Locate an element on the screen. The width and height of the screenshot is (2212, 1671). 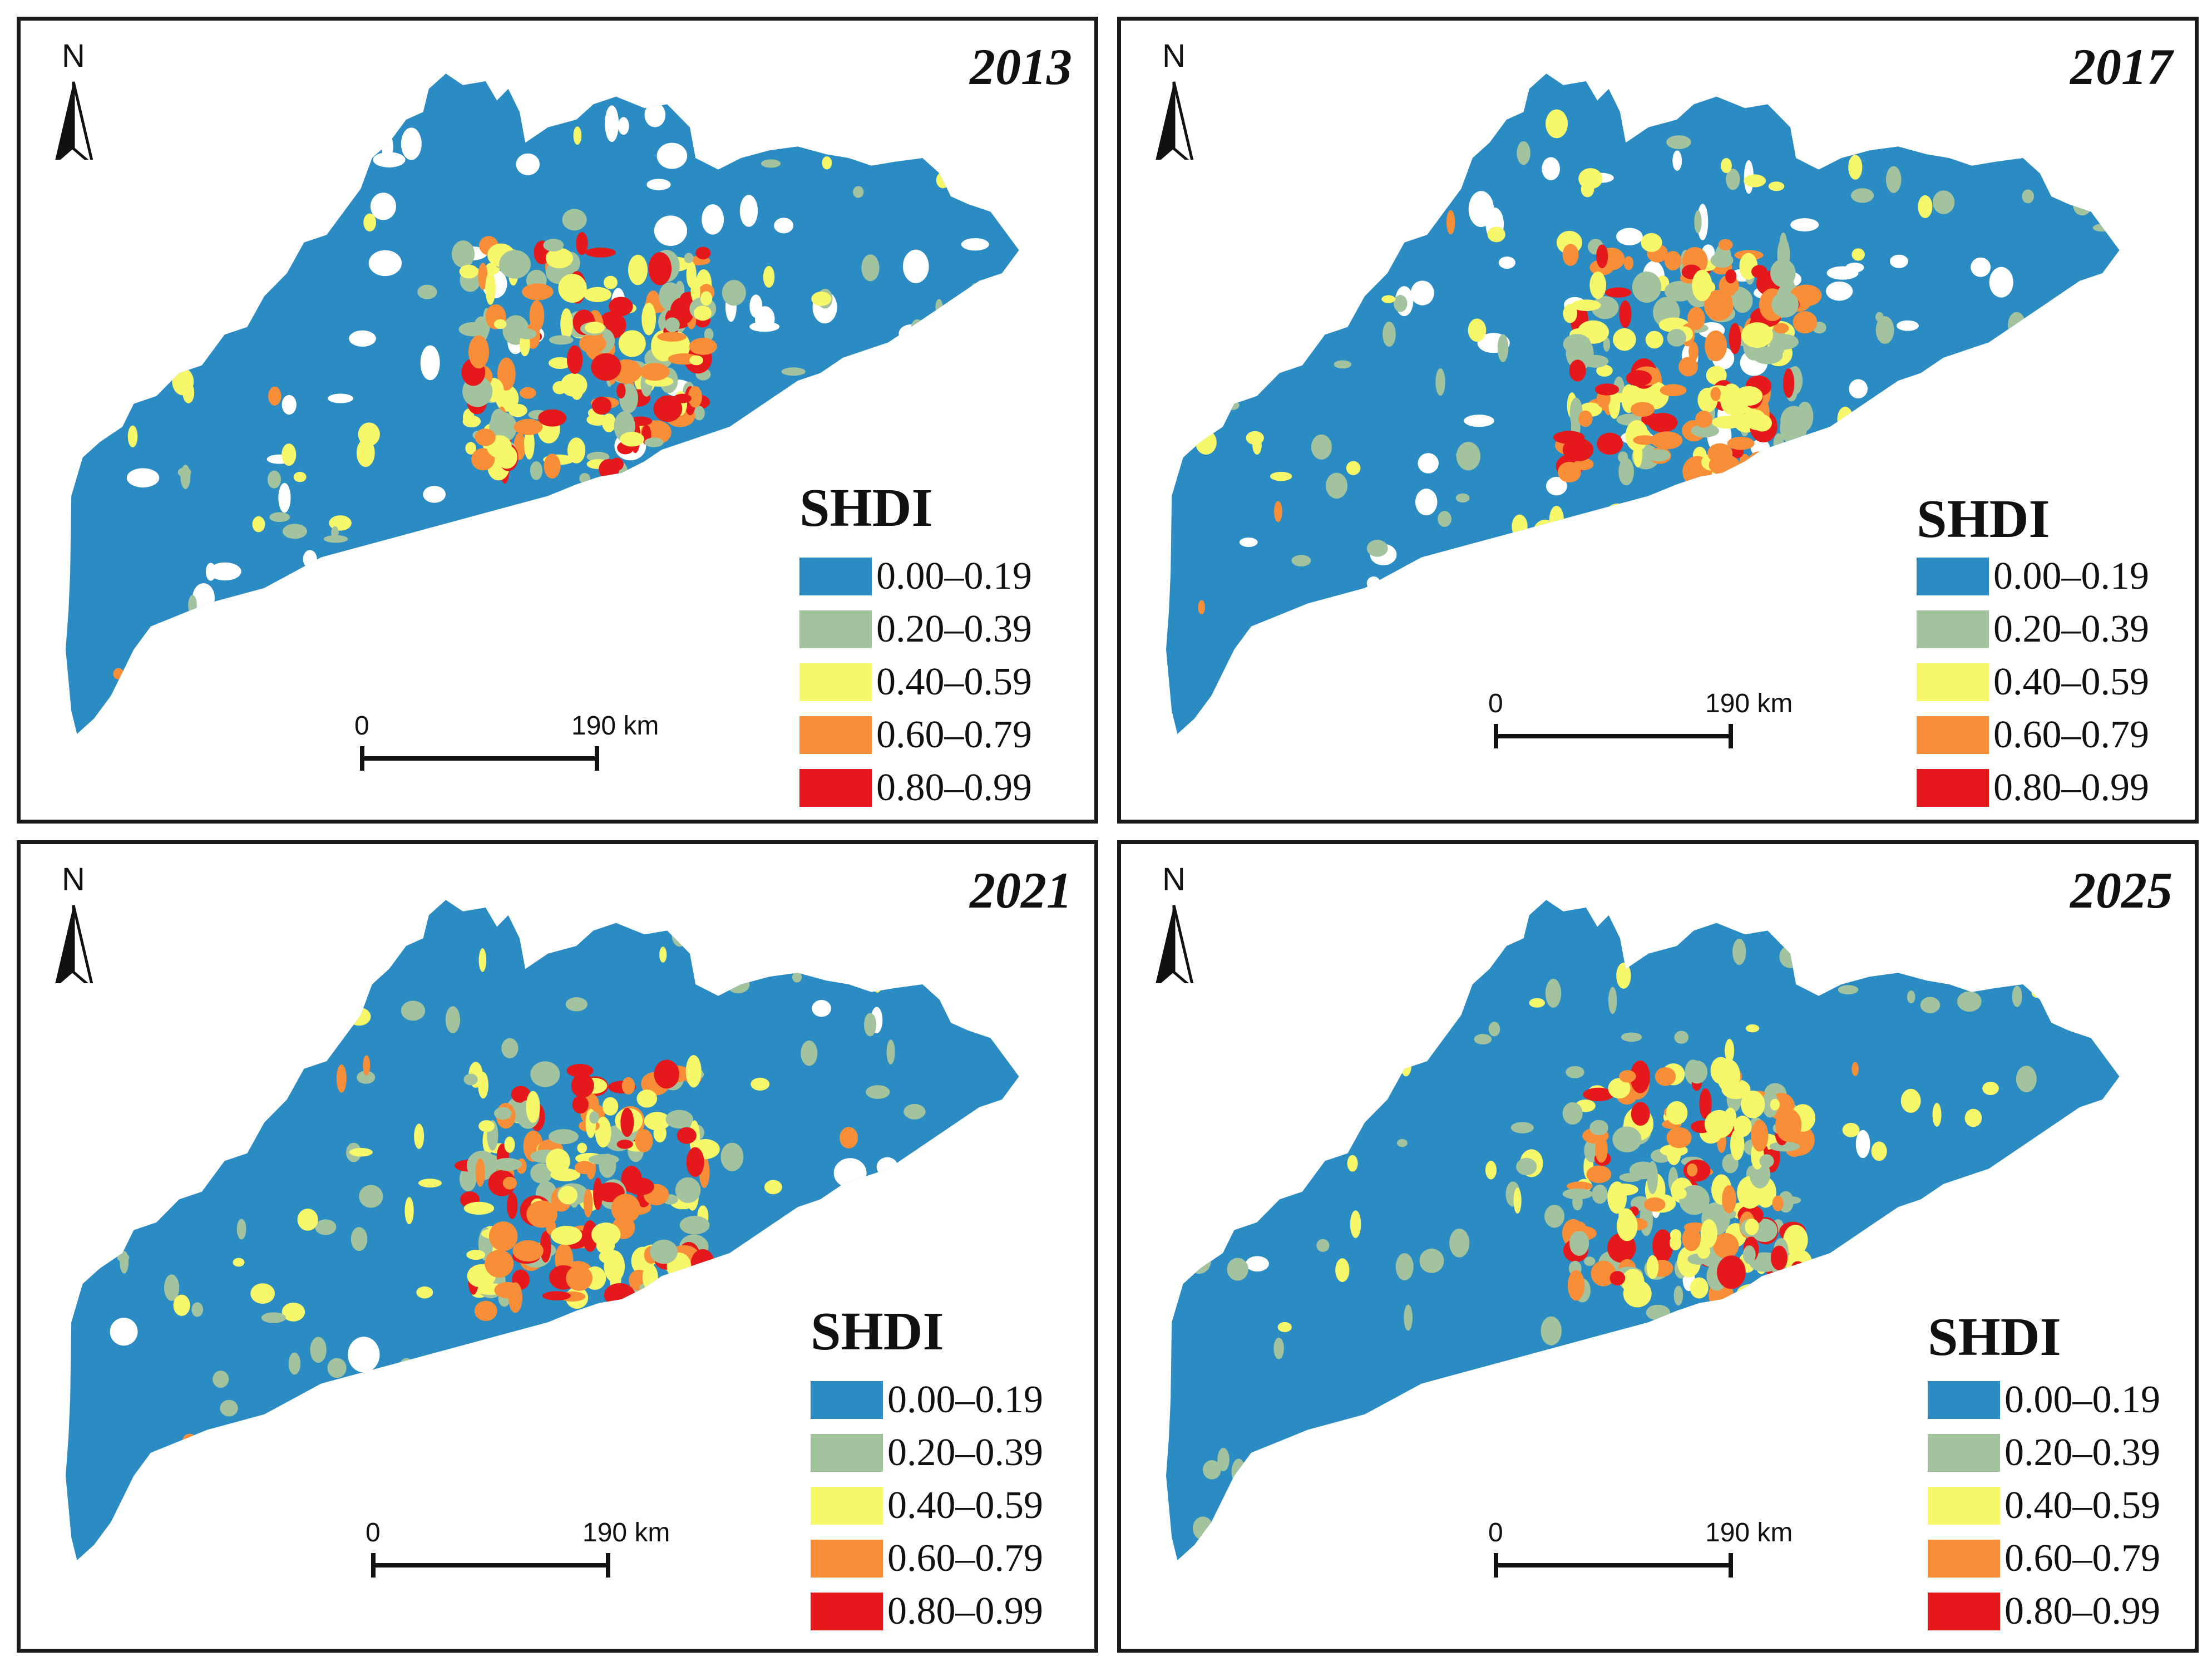
north-letter: N is located at coordinates (73, 56).